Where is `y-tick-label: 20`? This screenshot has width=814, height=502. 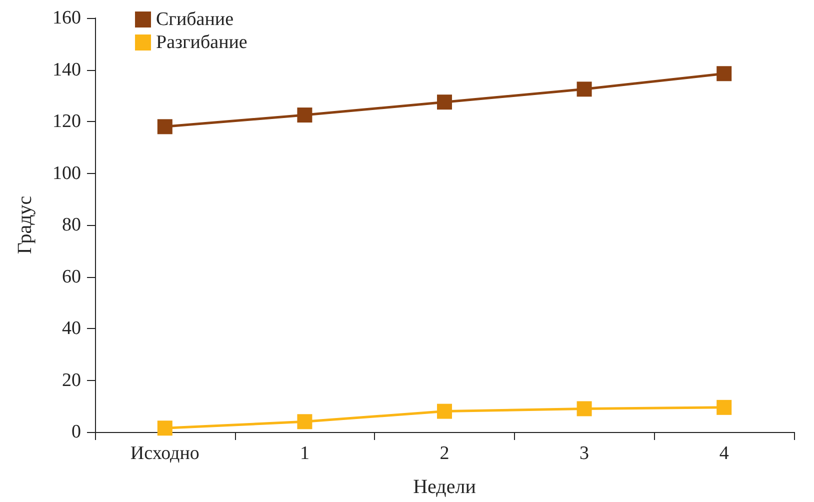
y-tick-label: 20 is located at coordinates (71, 380).